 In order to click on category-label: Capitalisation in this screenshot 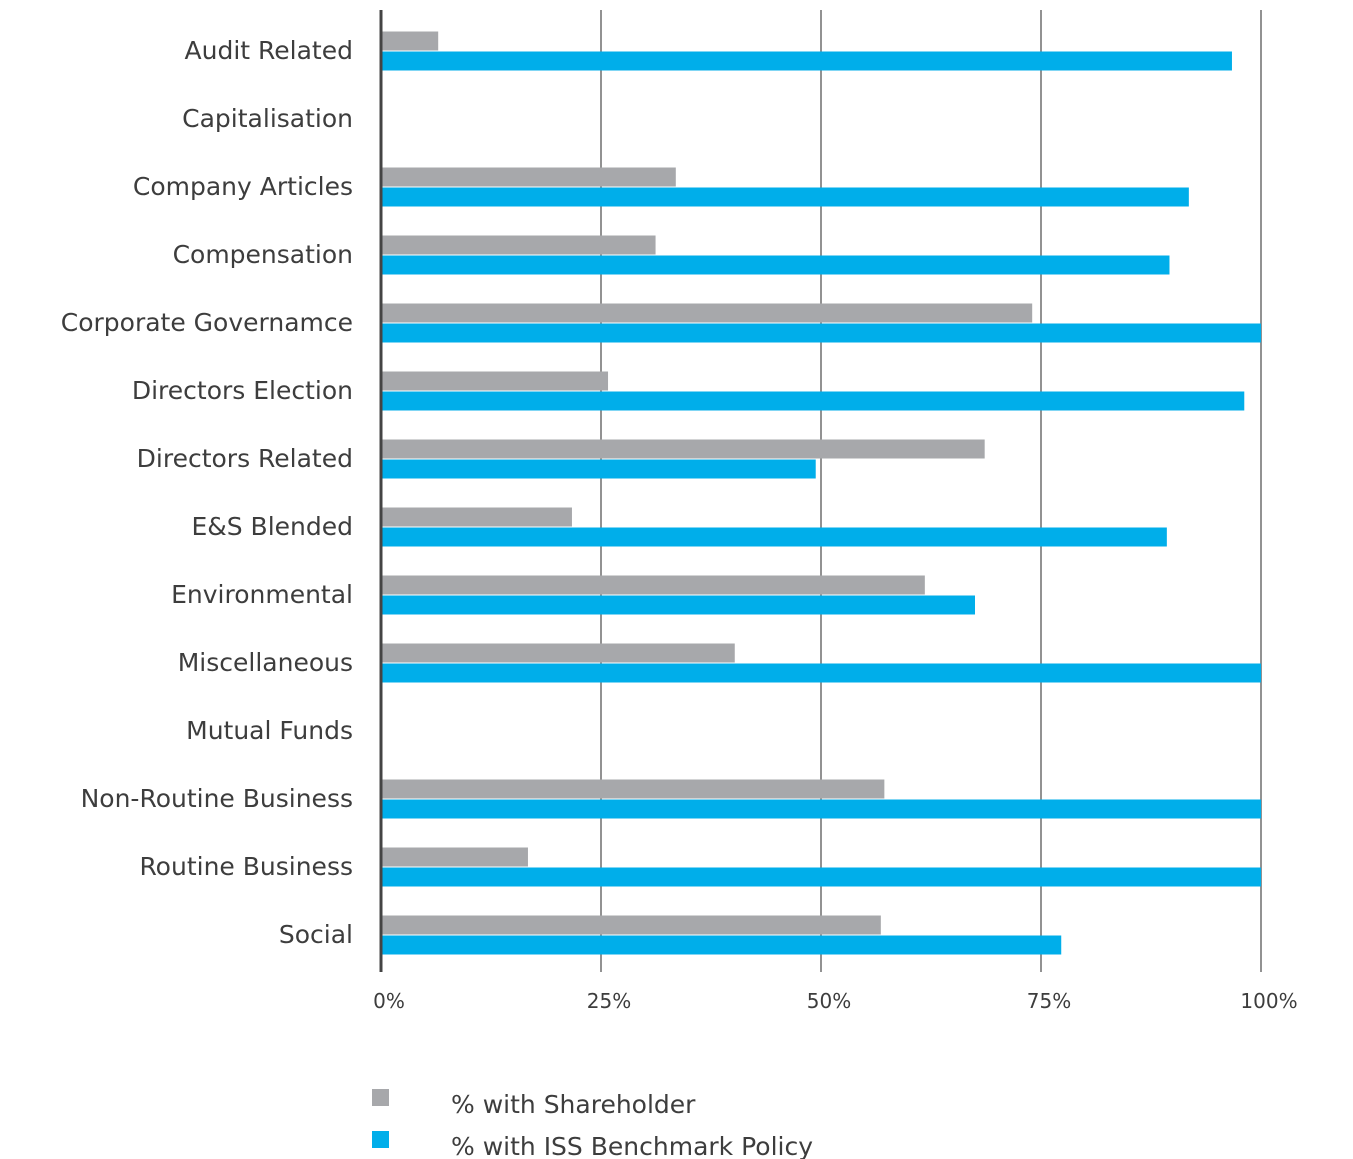, I will do `click(267, 118)`.